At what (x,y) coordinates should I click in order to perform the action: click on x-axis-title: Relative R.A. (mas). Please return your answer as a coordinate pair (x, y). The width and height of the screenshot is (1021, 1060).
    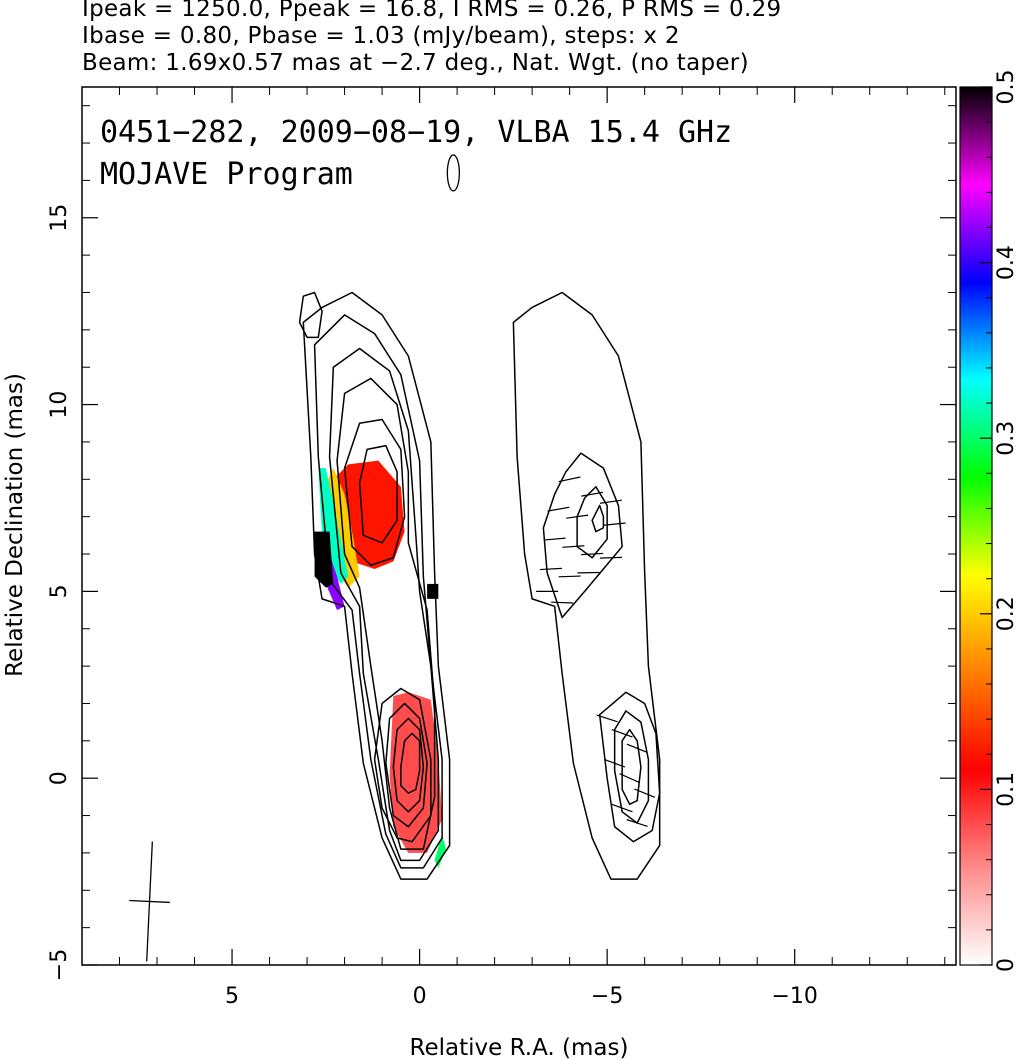
    Looking at the image, I should click on (519, 1047).